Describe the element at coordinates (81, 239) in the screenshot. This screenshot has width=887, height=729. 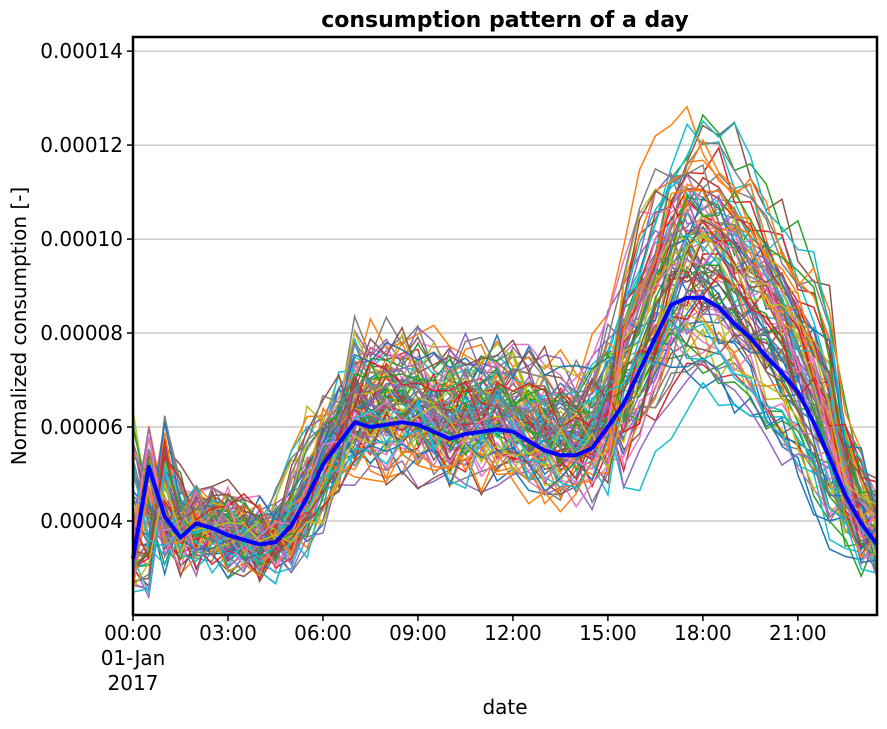
I see `y-tick-label: 0.00010` at that location.